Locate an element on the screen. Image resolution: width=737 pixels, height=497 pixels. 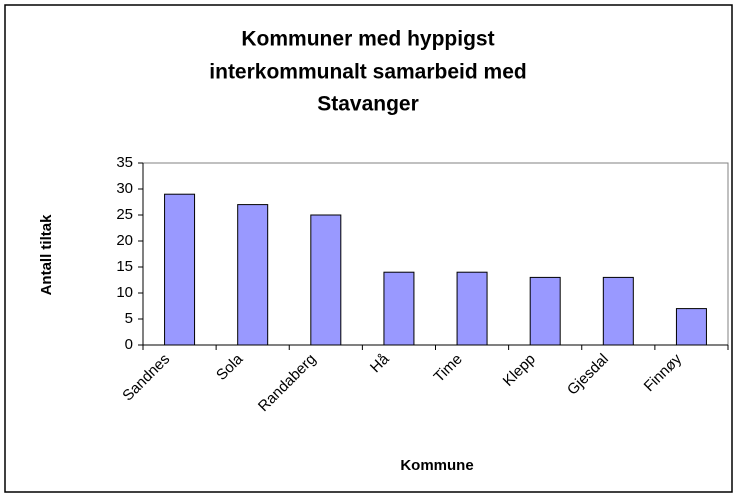
y-tick-label: 35 is located at coordinates (124, 162).